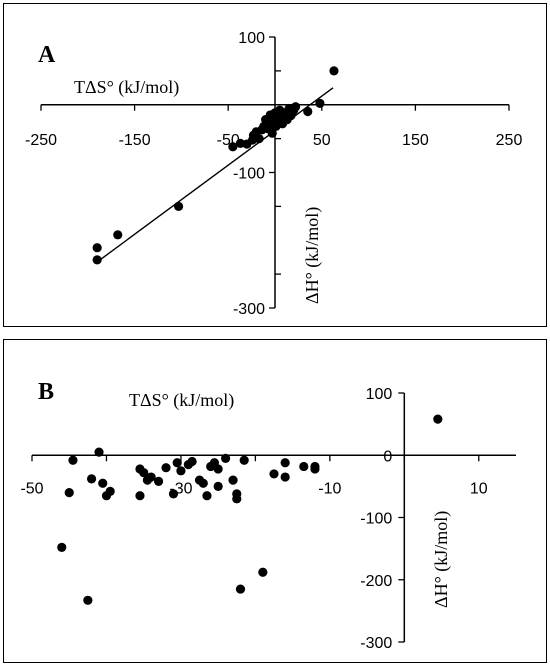  Describe the element at coordinates (47, 55) in the screenshot. I see `panel-letter-a: A` at that location.